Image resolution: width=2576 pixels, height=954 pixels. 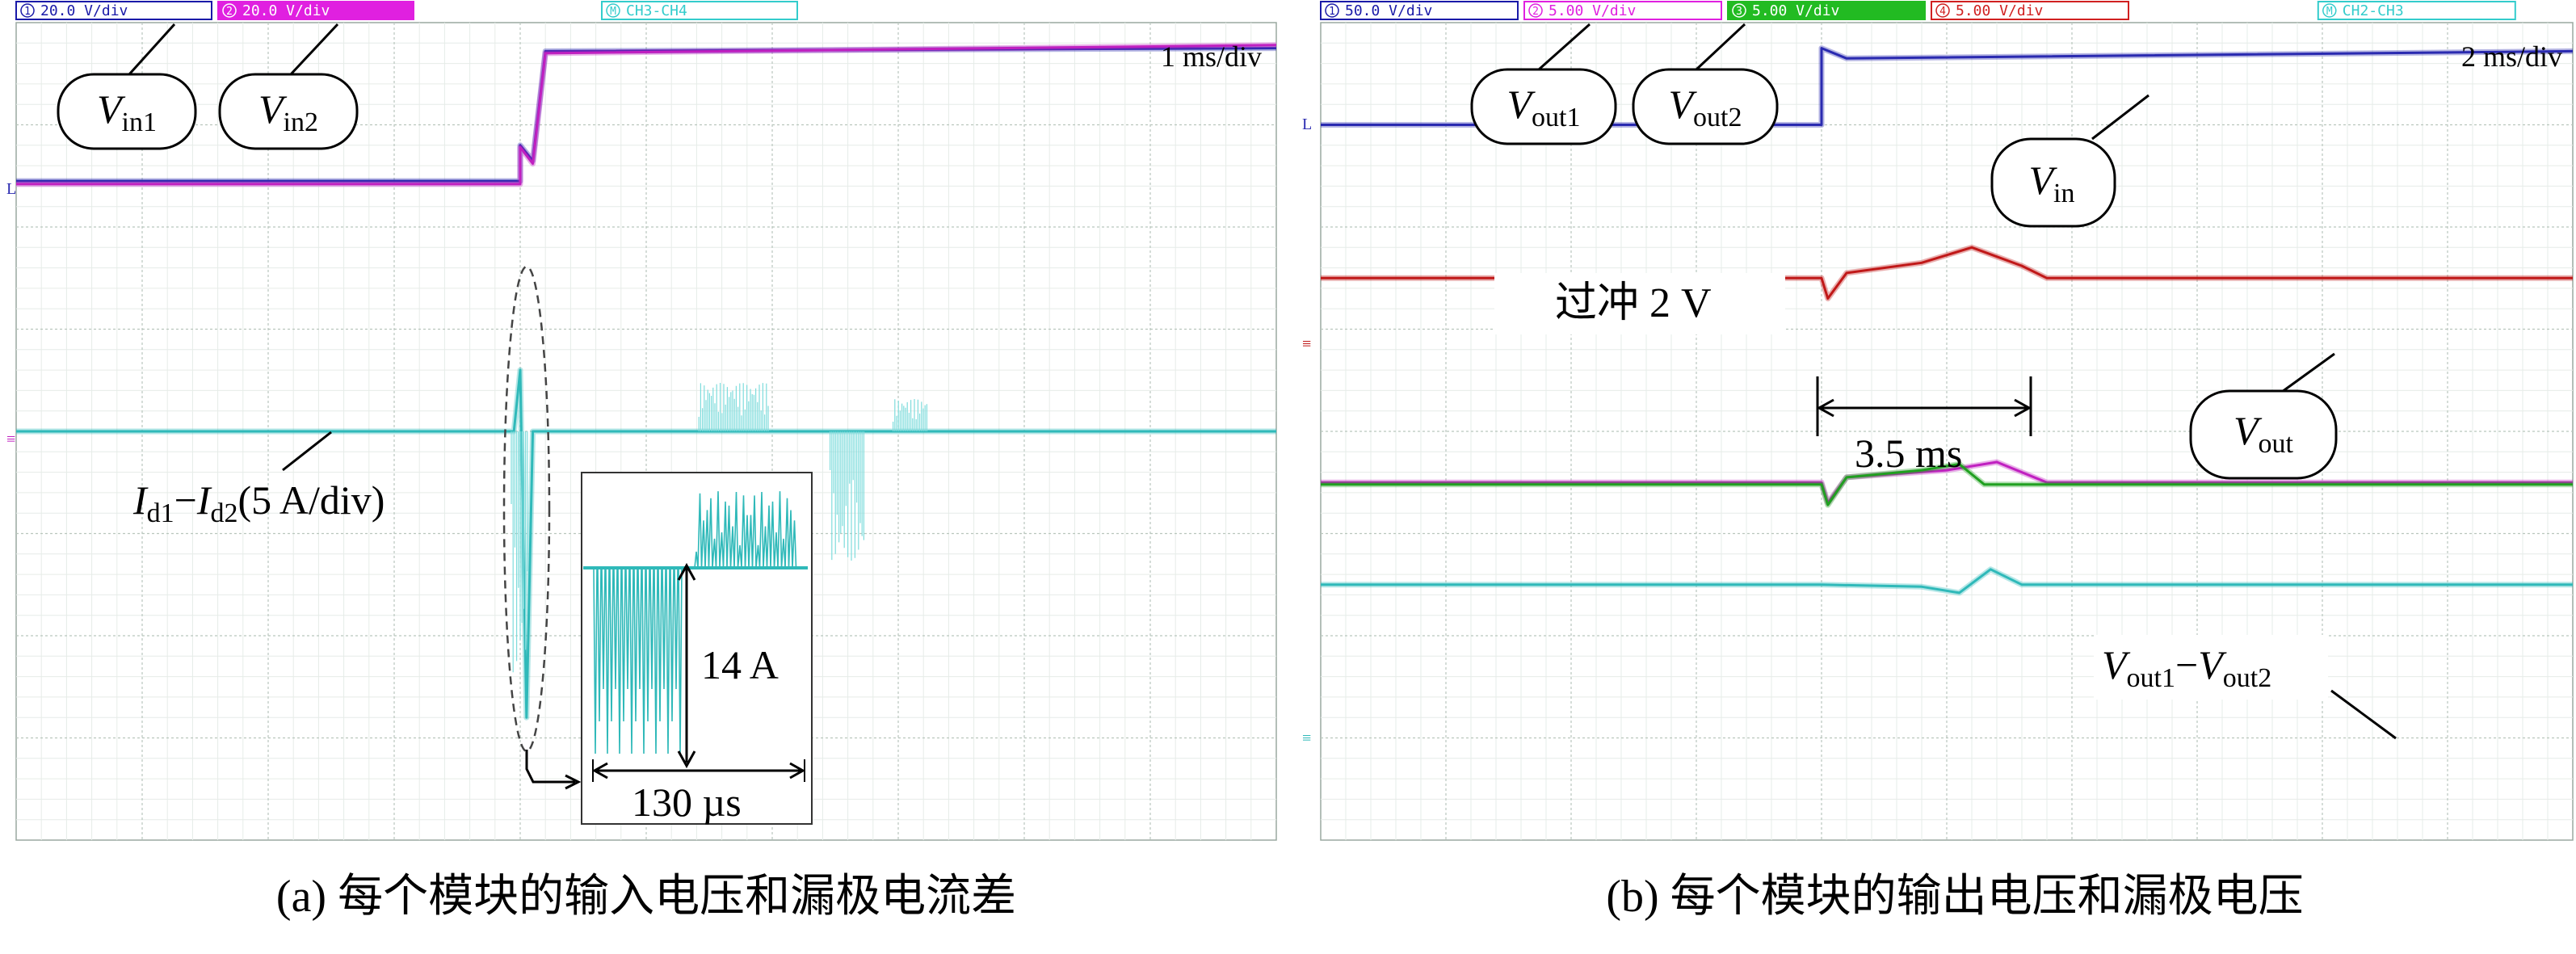 I want to click on channel-1-indicator: 1 50.0 V/div, so click(x=1419, y=10).